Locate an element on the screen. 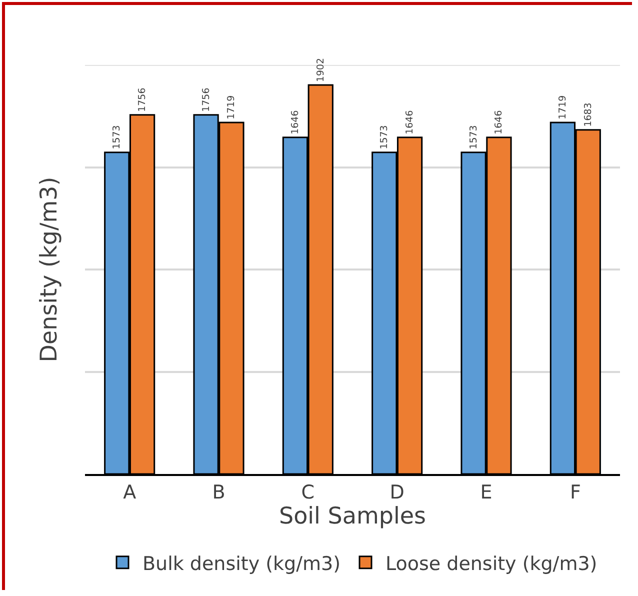  legend-label: Loose density (kg/m3) is located at coordinates (492, 563).